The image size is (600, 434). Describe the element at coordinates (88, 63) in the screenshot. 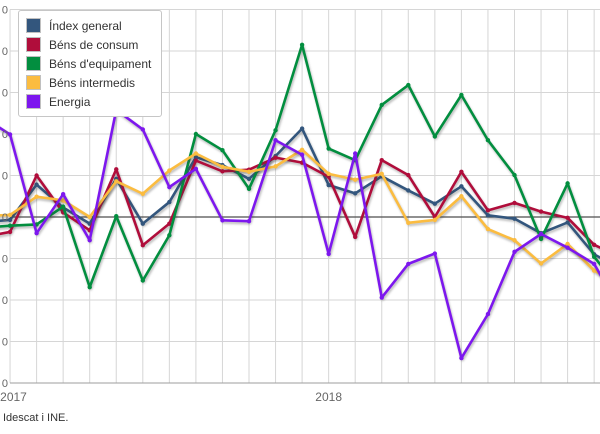

I see `legend-item-b-ns-d-equipament: Béns d'equipament` at that location.